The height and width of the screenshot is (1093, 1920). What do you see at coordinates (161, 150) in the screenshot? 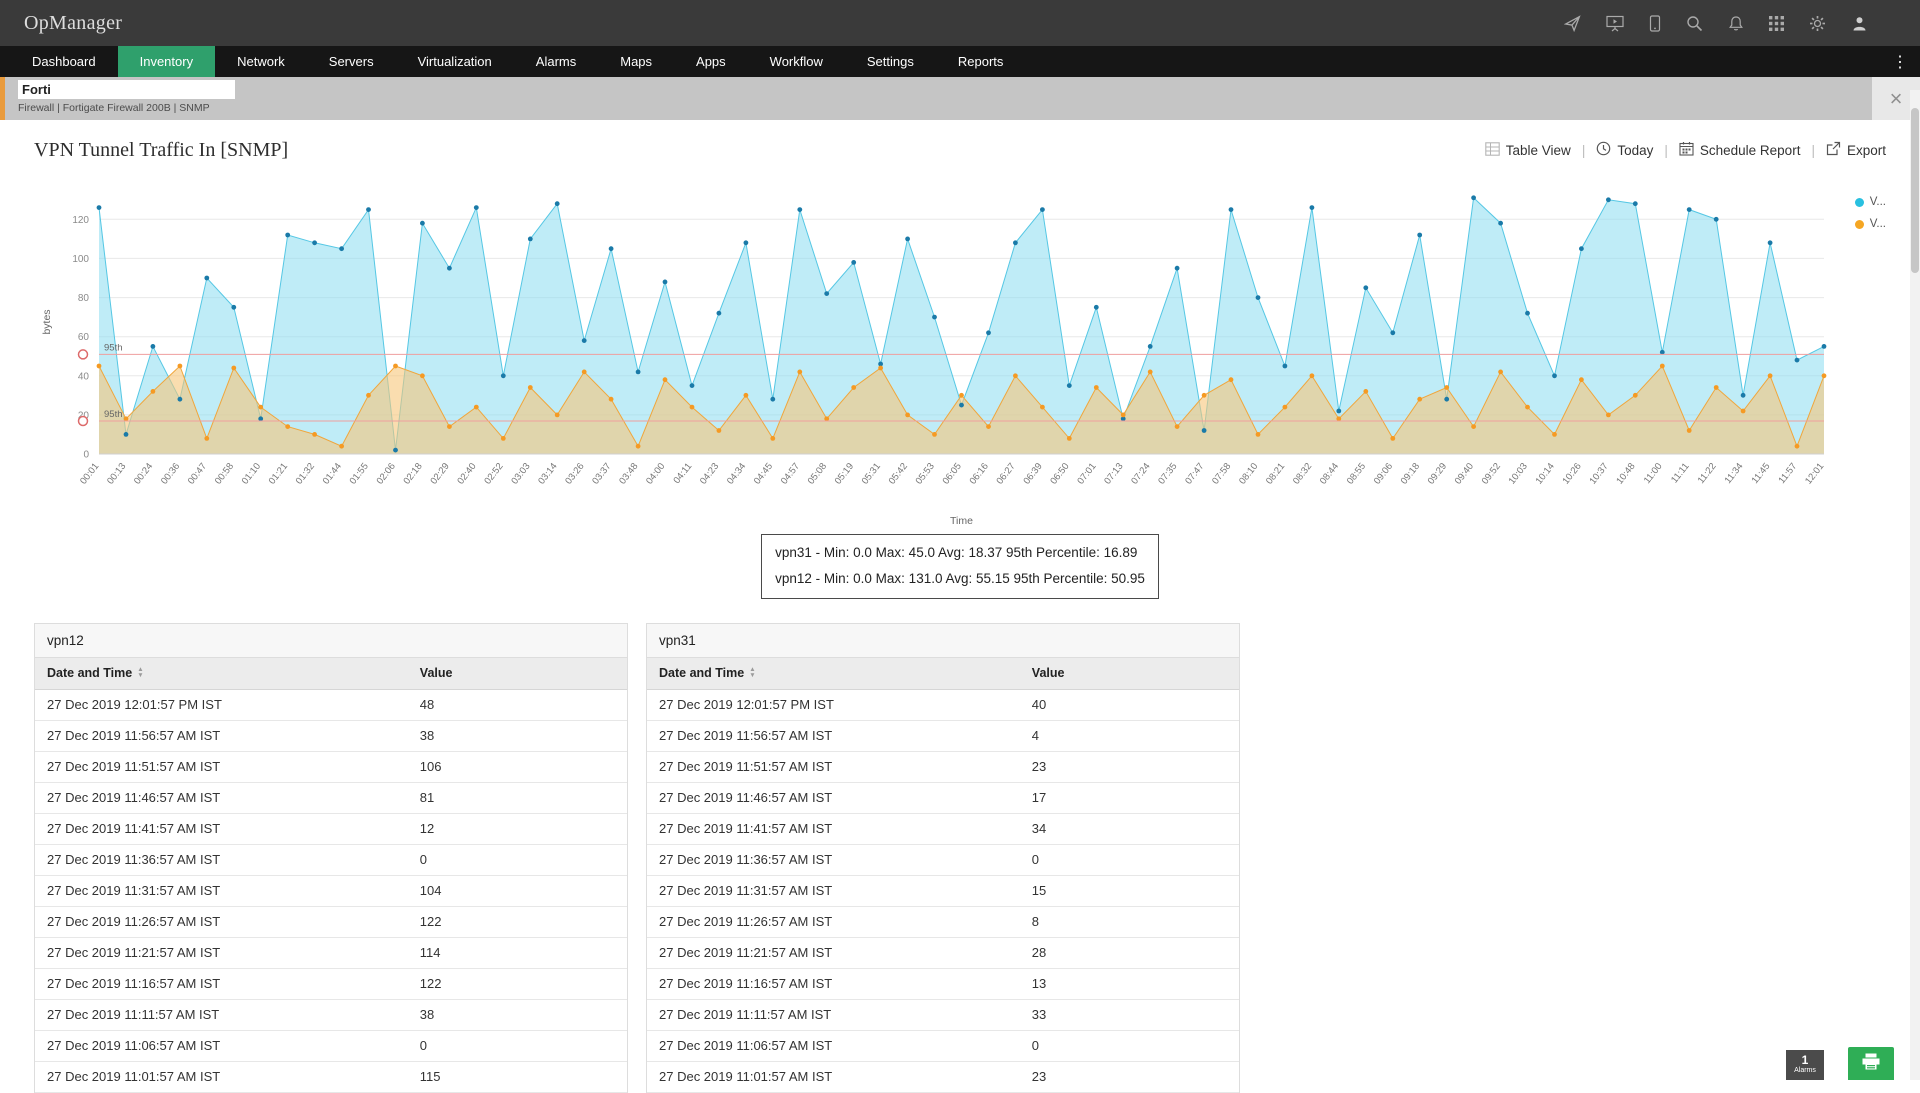
I see `page-title: VPN Tunnel Traffic In [SNMP]` at bounding box center [161, 150].